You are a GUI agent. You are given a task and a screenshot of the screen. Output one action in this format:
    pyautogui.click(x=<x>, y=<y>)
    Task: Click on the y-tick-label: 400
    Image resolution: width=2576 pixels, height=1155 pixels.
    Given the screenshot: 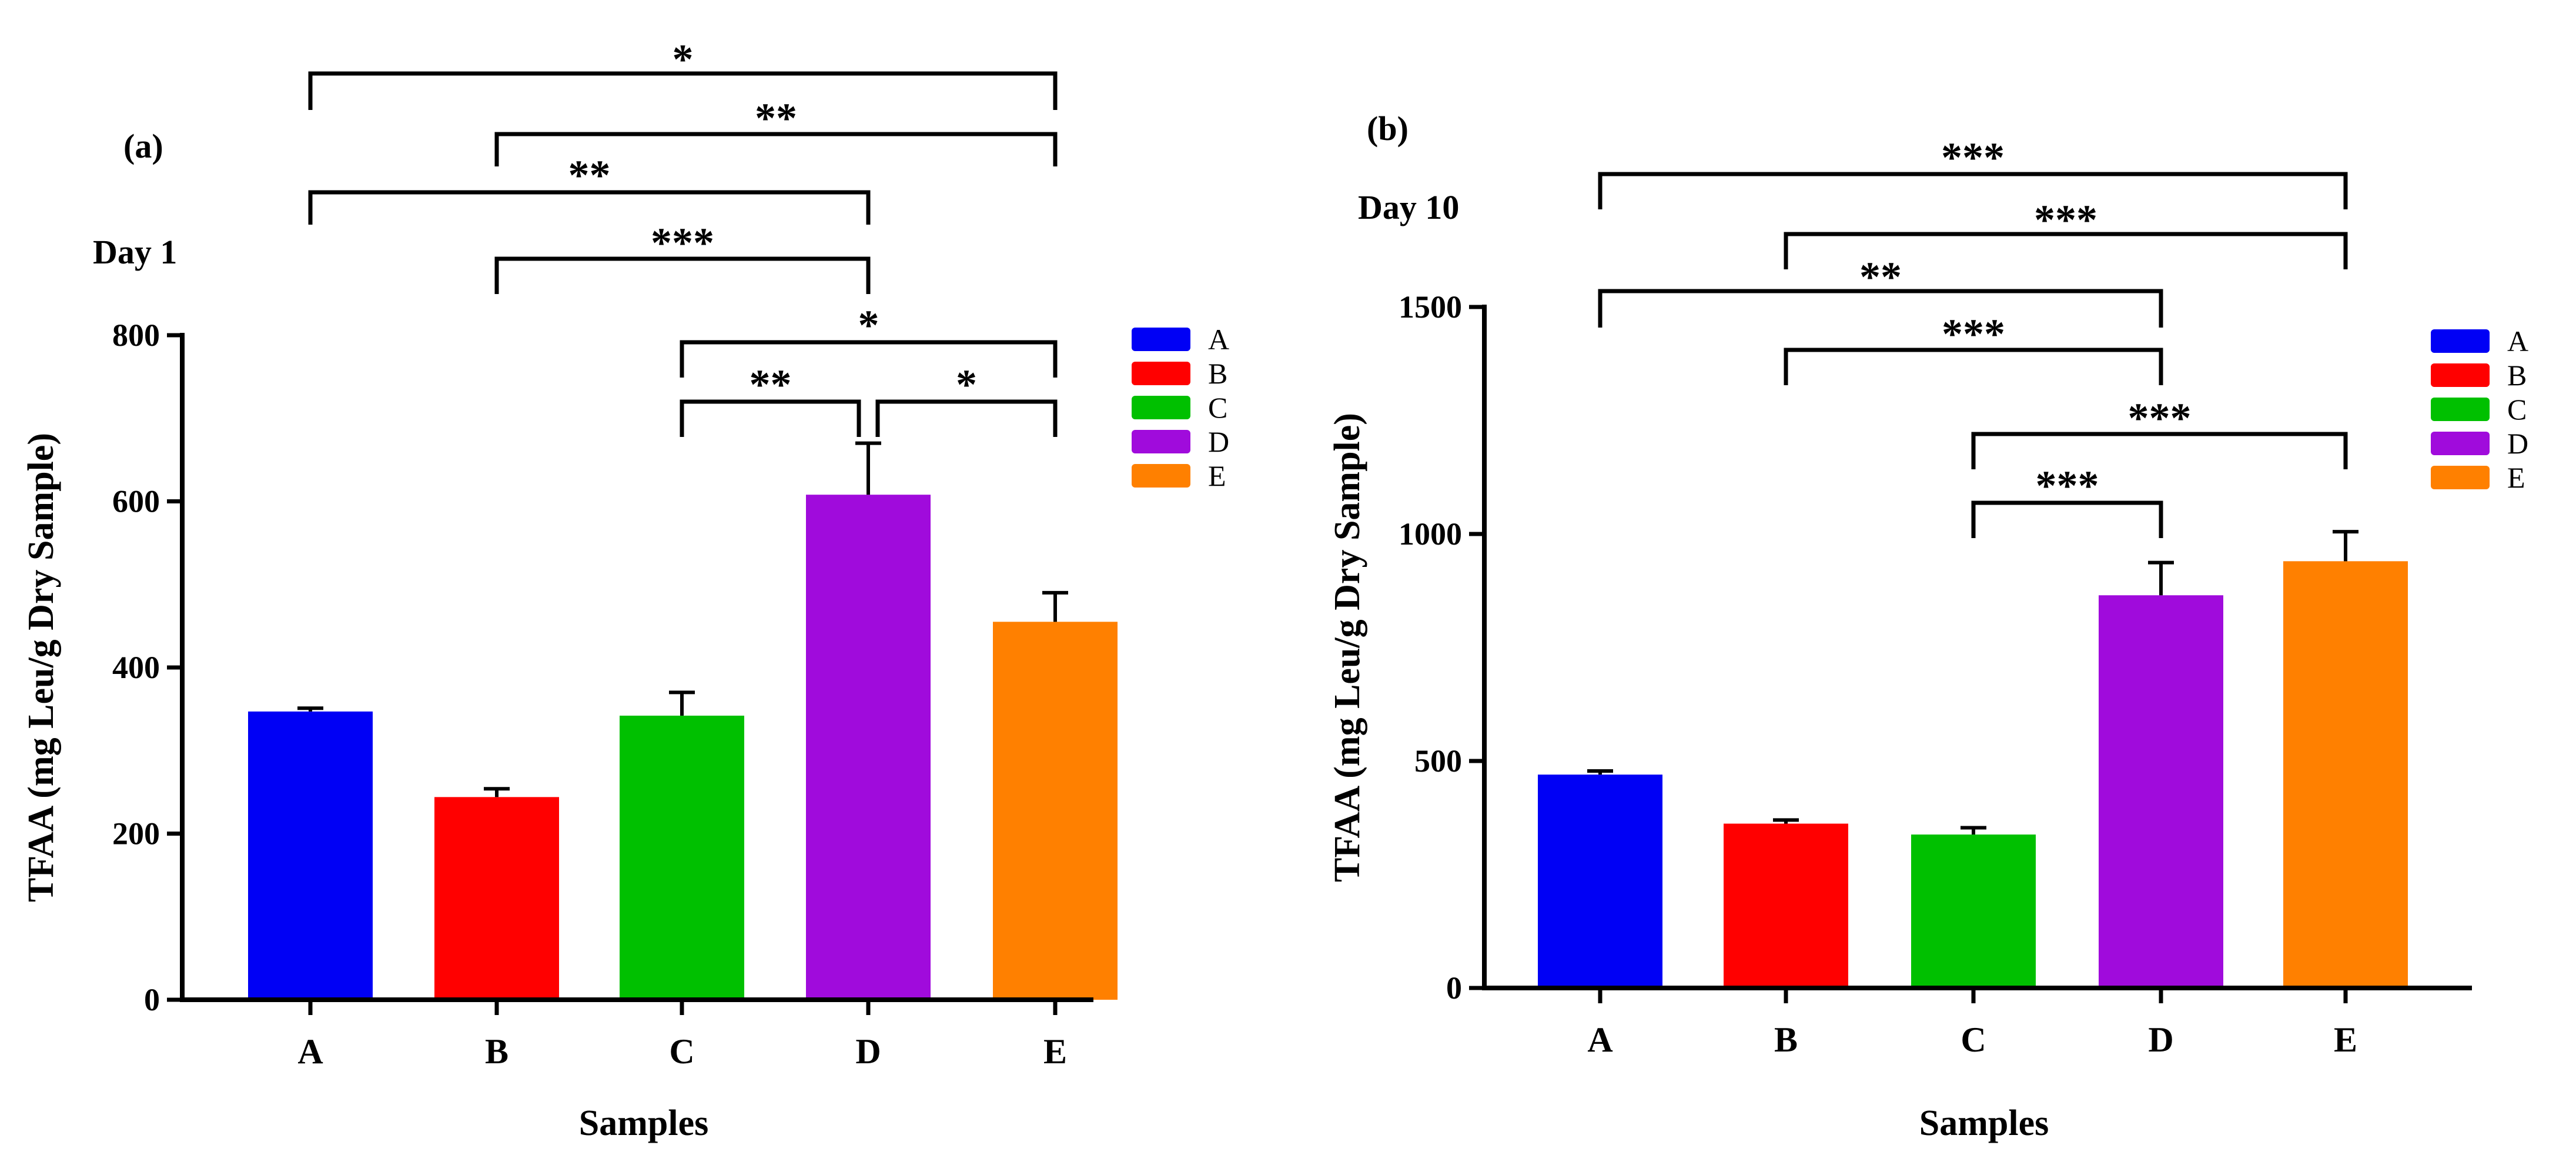 What is the action you would take?
    pyautogui.click(x=136, y=668)
    